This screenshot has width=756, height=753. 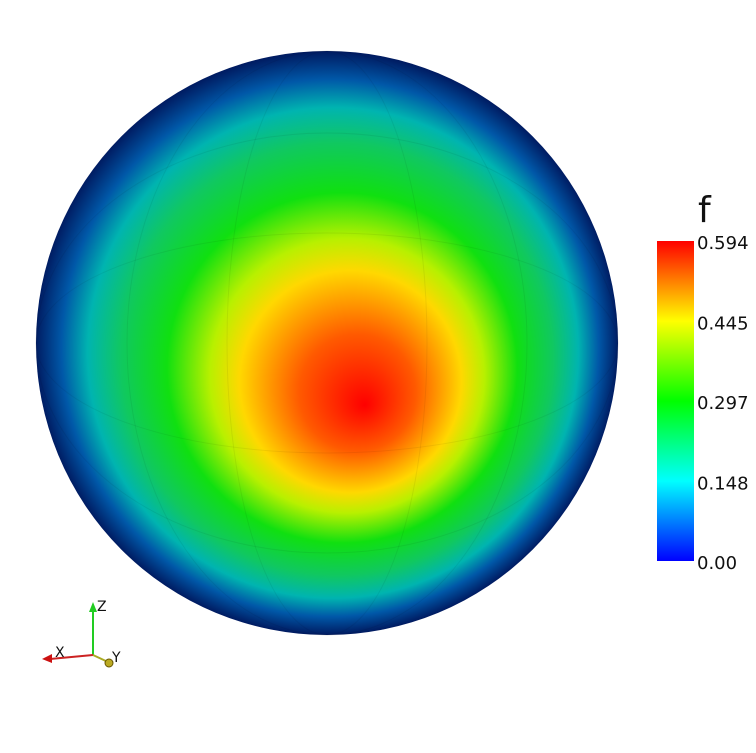 I want to click on x-arrow, so click(x=47, y=658).